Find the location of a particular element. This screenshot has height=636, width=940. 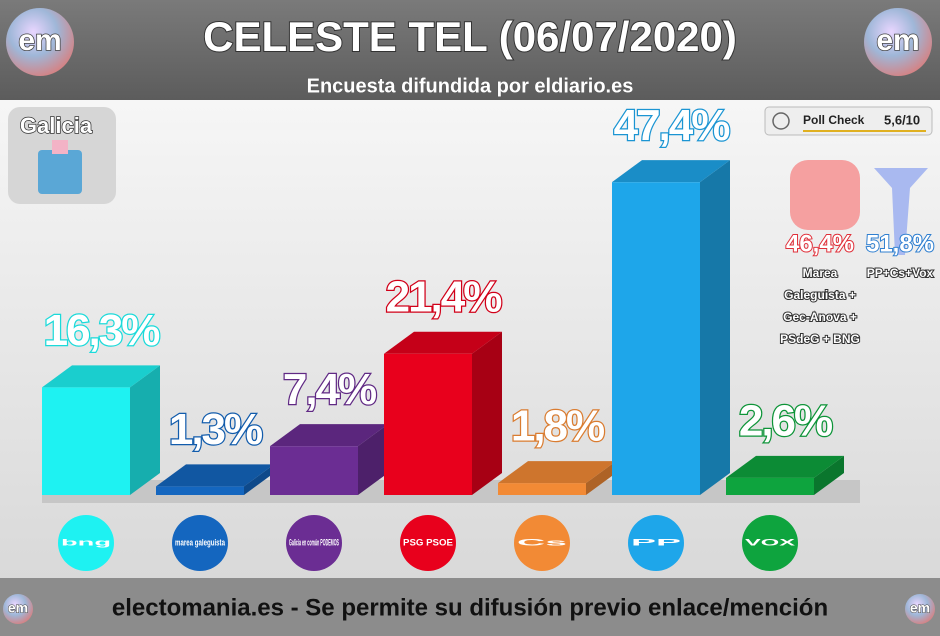

value-label: 1,3% is located at coordinates (215, 429).